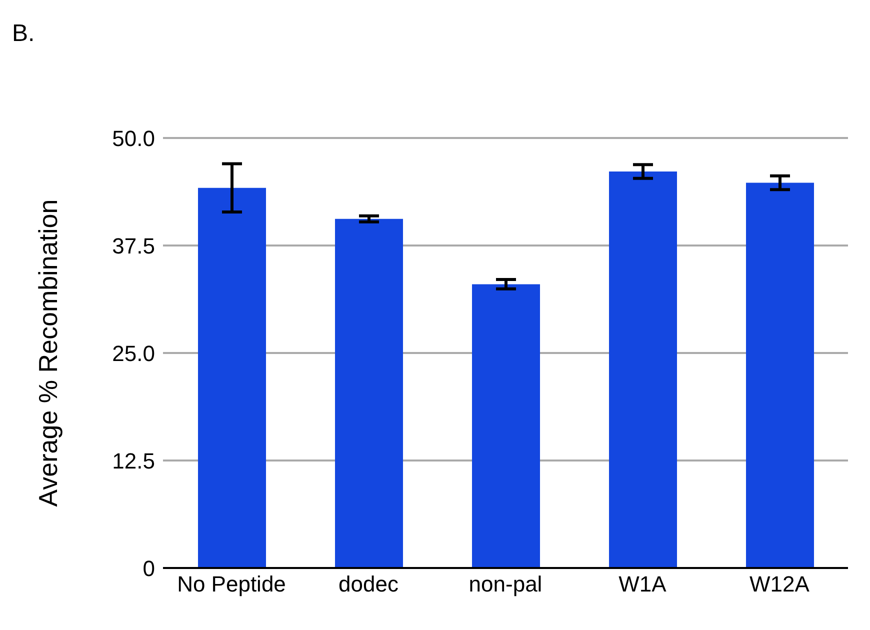 Image resolution: width=870 pixels, height=630 pixels. Describe the element at coordinates (48, 353) in the screenshot. I see `y-axis-title: Average % Recombination` at that location.